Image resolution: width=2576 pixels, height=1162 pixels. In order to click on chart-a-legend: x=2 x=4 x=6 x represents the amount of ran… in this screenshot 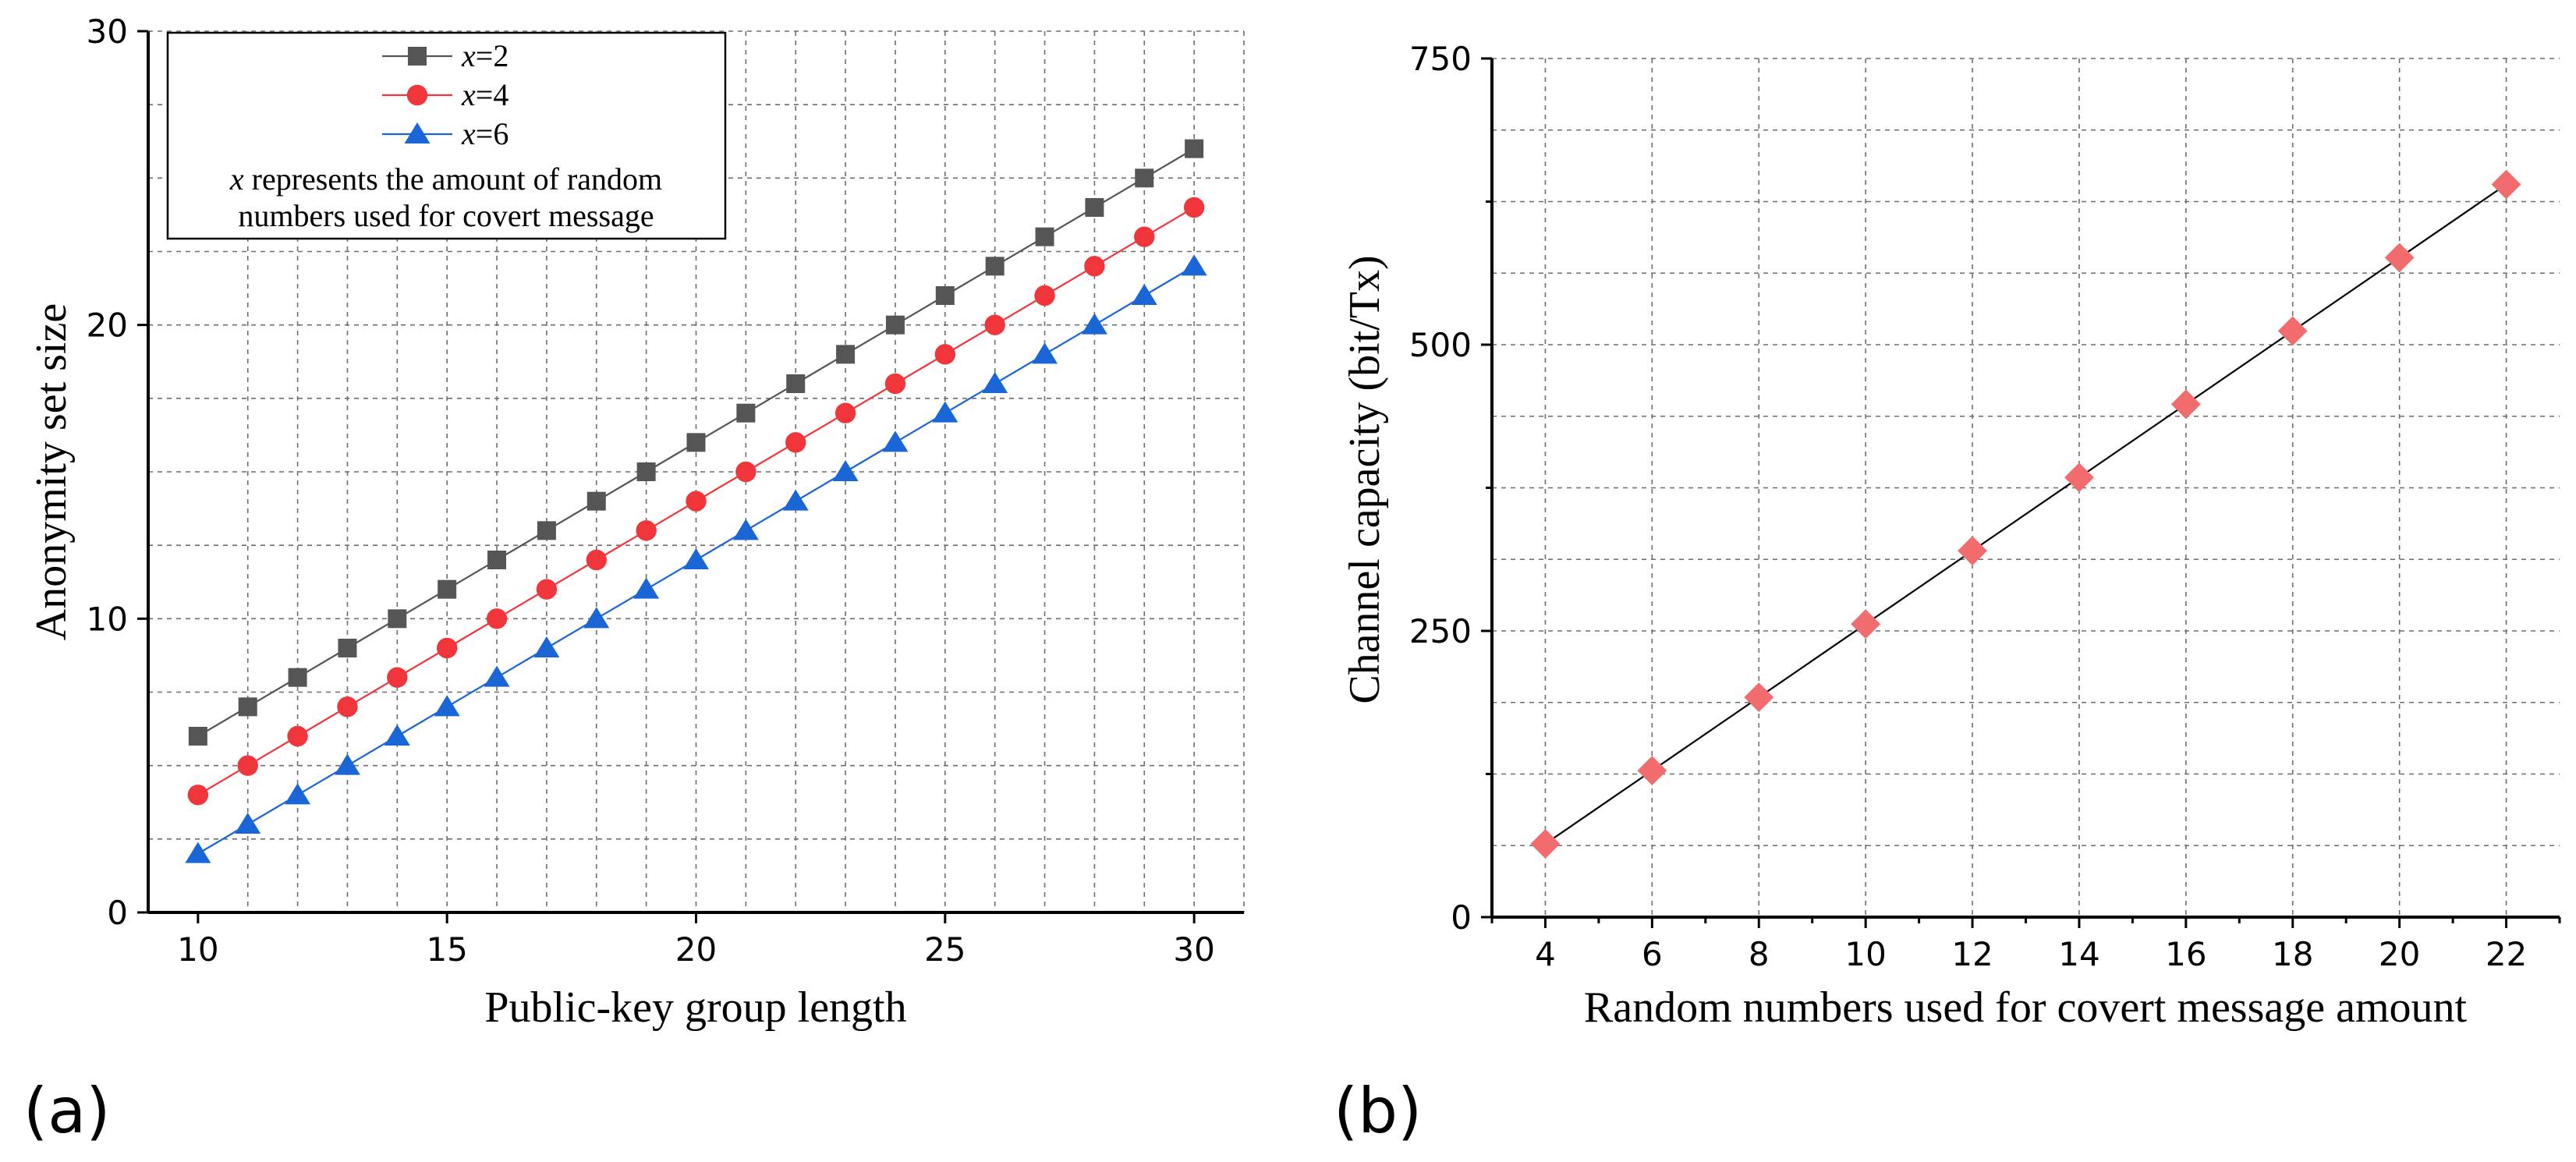, I will do `click(446, 135)`.